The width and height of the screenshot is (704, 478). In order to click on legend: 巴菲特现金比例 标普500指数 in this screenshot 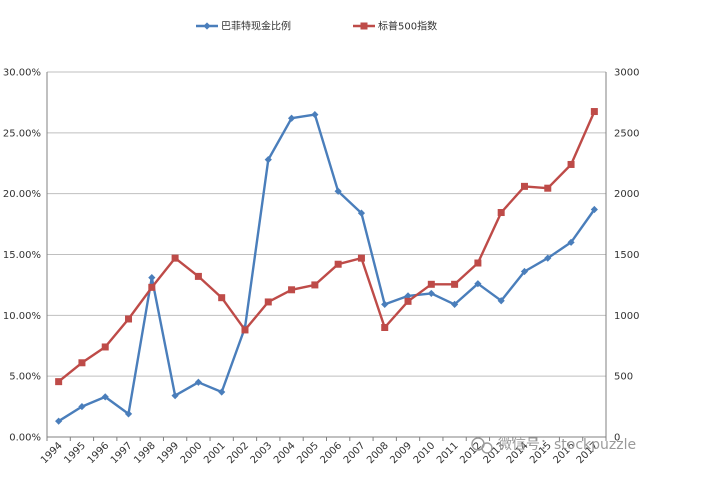, I will do `click(316, 26)`.